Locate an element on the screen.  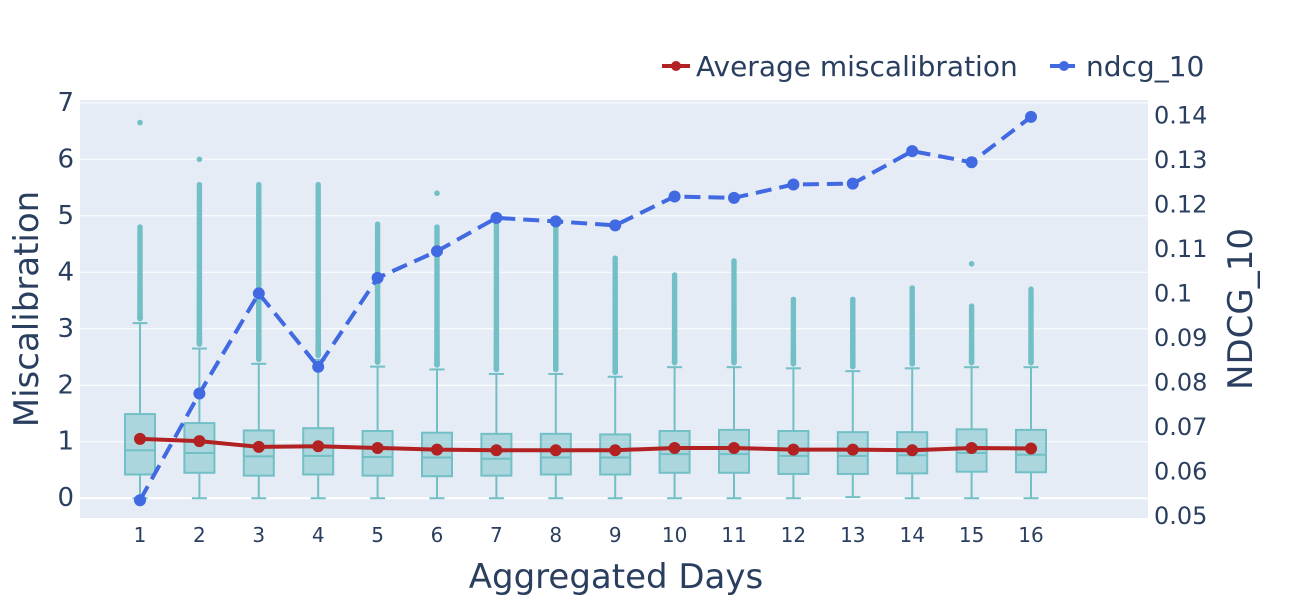
y-axis-right: 0.05 0.06 0.07 0.08 0.09 0.1 0.11 0.12 0.13 0.14 is located at coordinates (1180, 316).